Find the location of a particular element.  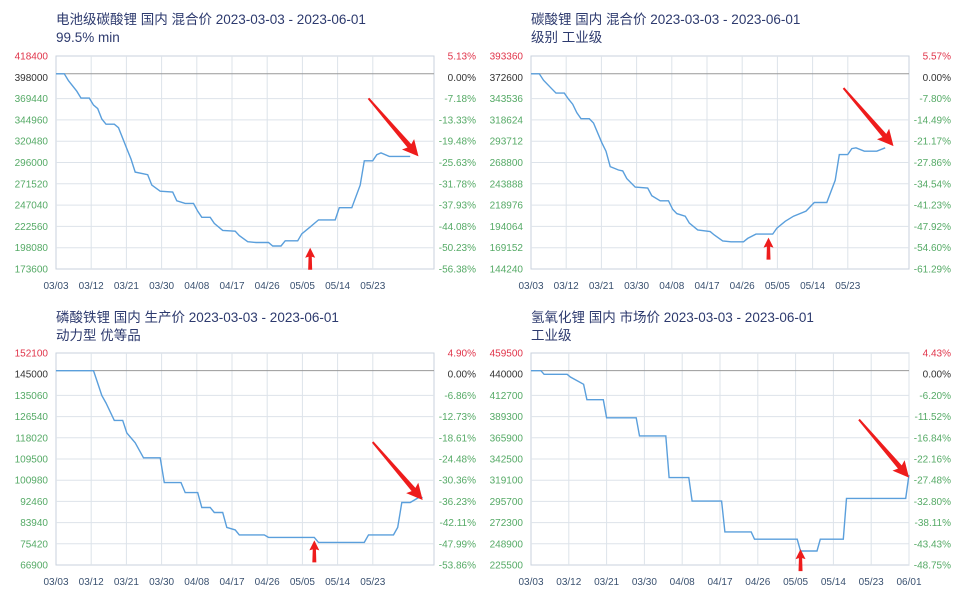

y-left-tick-label: 126540 is located at coordinates (32, 417).